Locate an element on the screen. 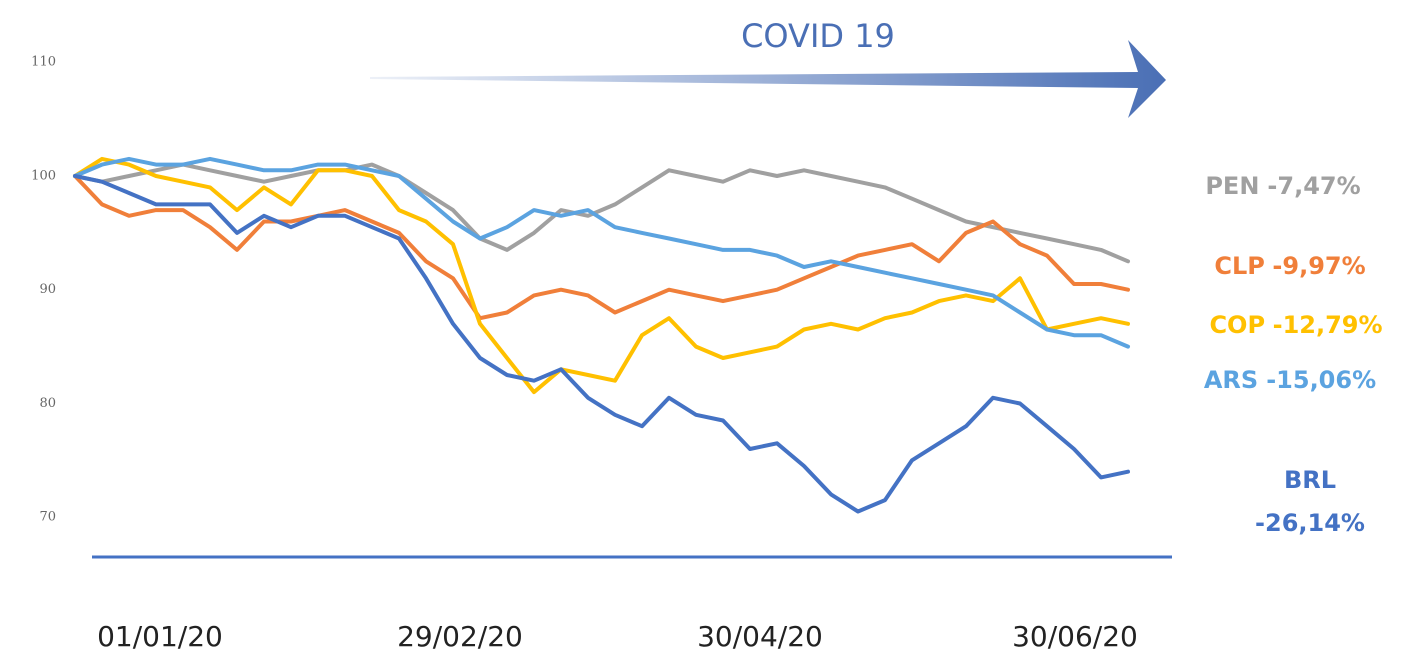 This screenshot has width=1407, height=661. x-tick-label: 30/06/20 is located at coordinates (1075, 636).